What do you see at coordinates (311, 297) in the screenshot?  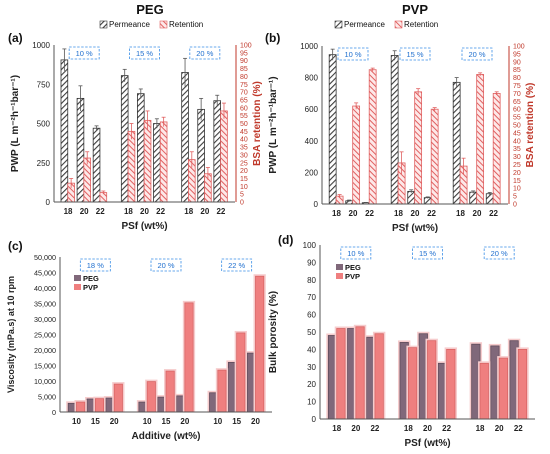 I see `y-tick-label: 70` at bounding box center [311, 297].